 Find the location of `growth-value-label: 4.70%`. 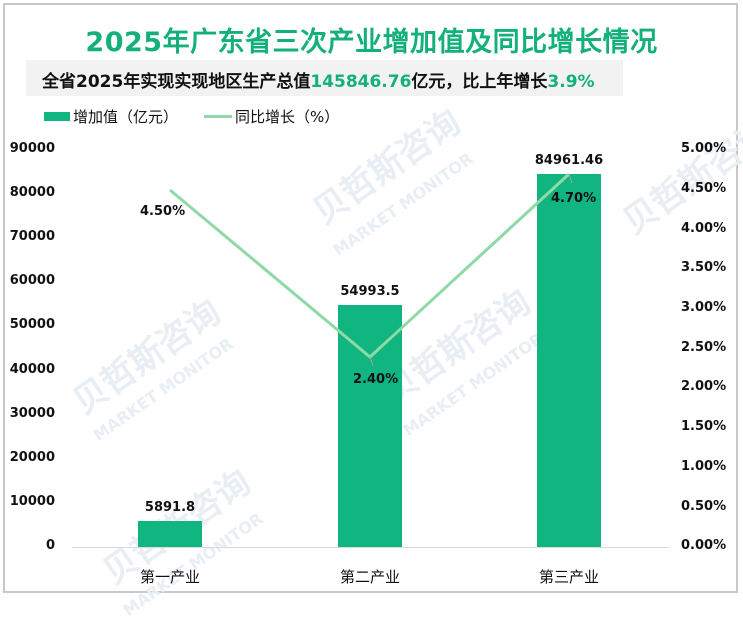

growth-value-label: 4.70% is located at coordinates (574, 198).